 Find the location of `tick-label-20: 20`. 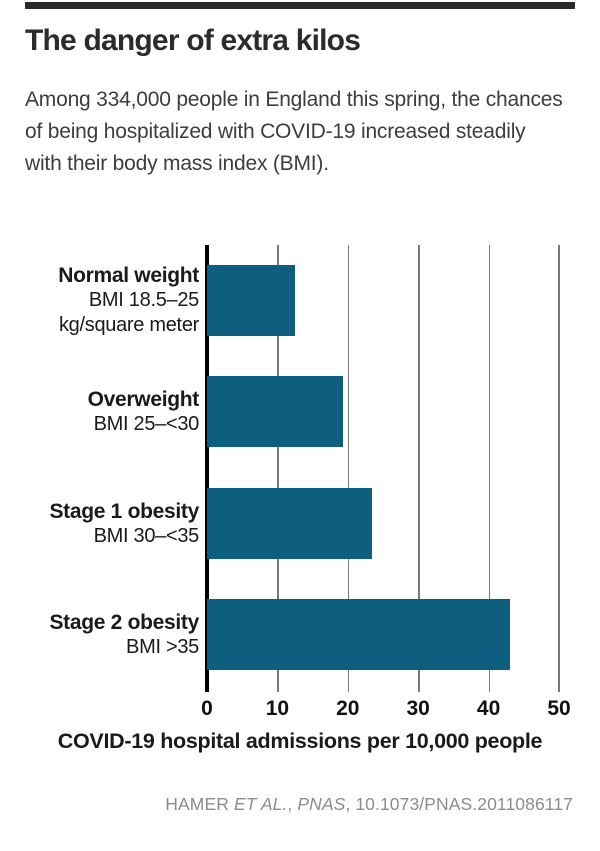

tick-label-20: 20 is located at coordinates (348, 708).